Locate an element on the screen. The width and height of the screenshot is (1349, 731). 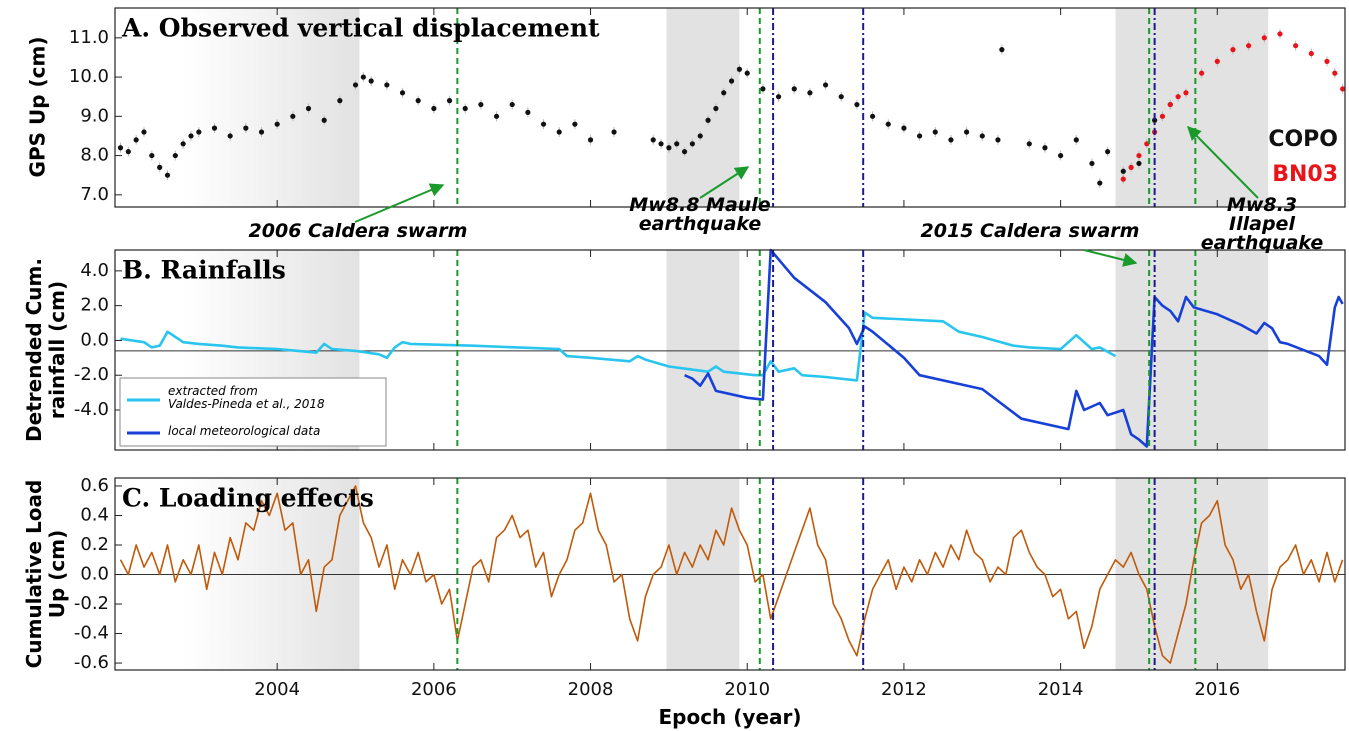
x-tick-label: 2010 is located at coordinates (747, 689).